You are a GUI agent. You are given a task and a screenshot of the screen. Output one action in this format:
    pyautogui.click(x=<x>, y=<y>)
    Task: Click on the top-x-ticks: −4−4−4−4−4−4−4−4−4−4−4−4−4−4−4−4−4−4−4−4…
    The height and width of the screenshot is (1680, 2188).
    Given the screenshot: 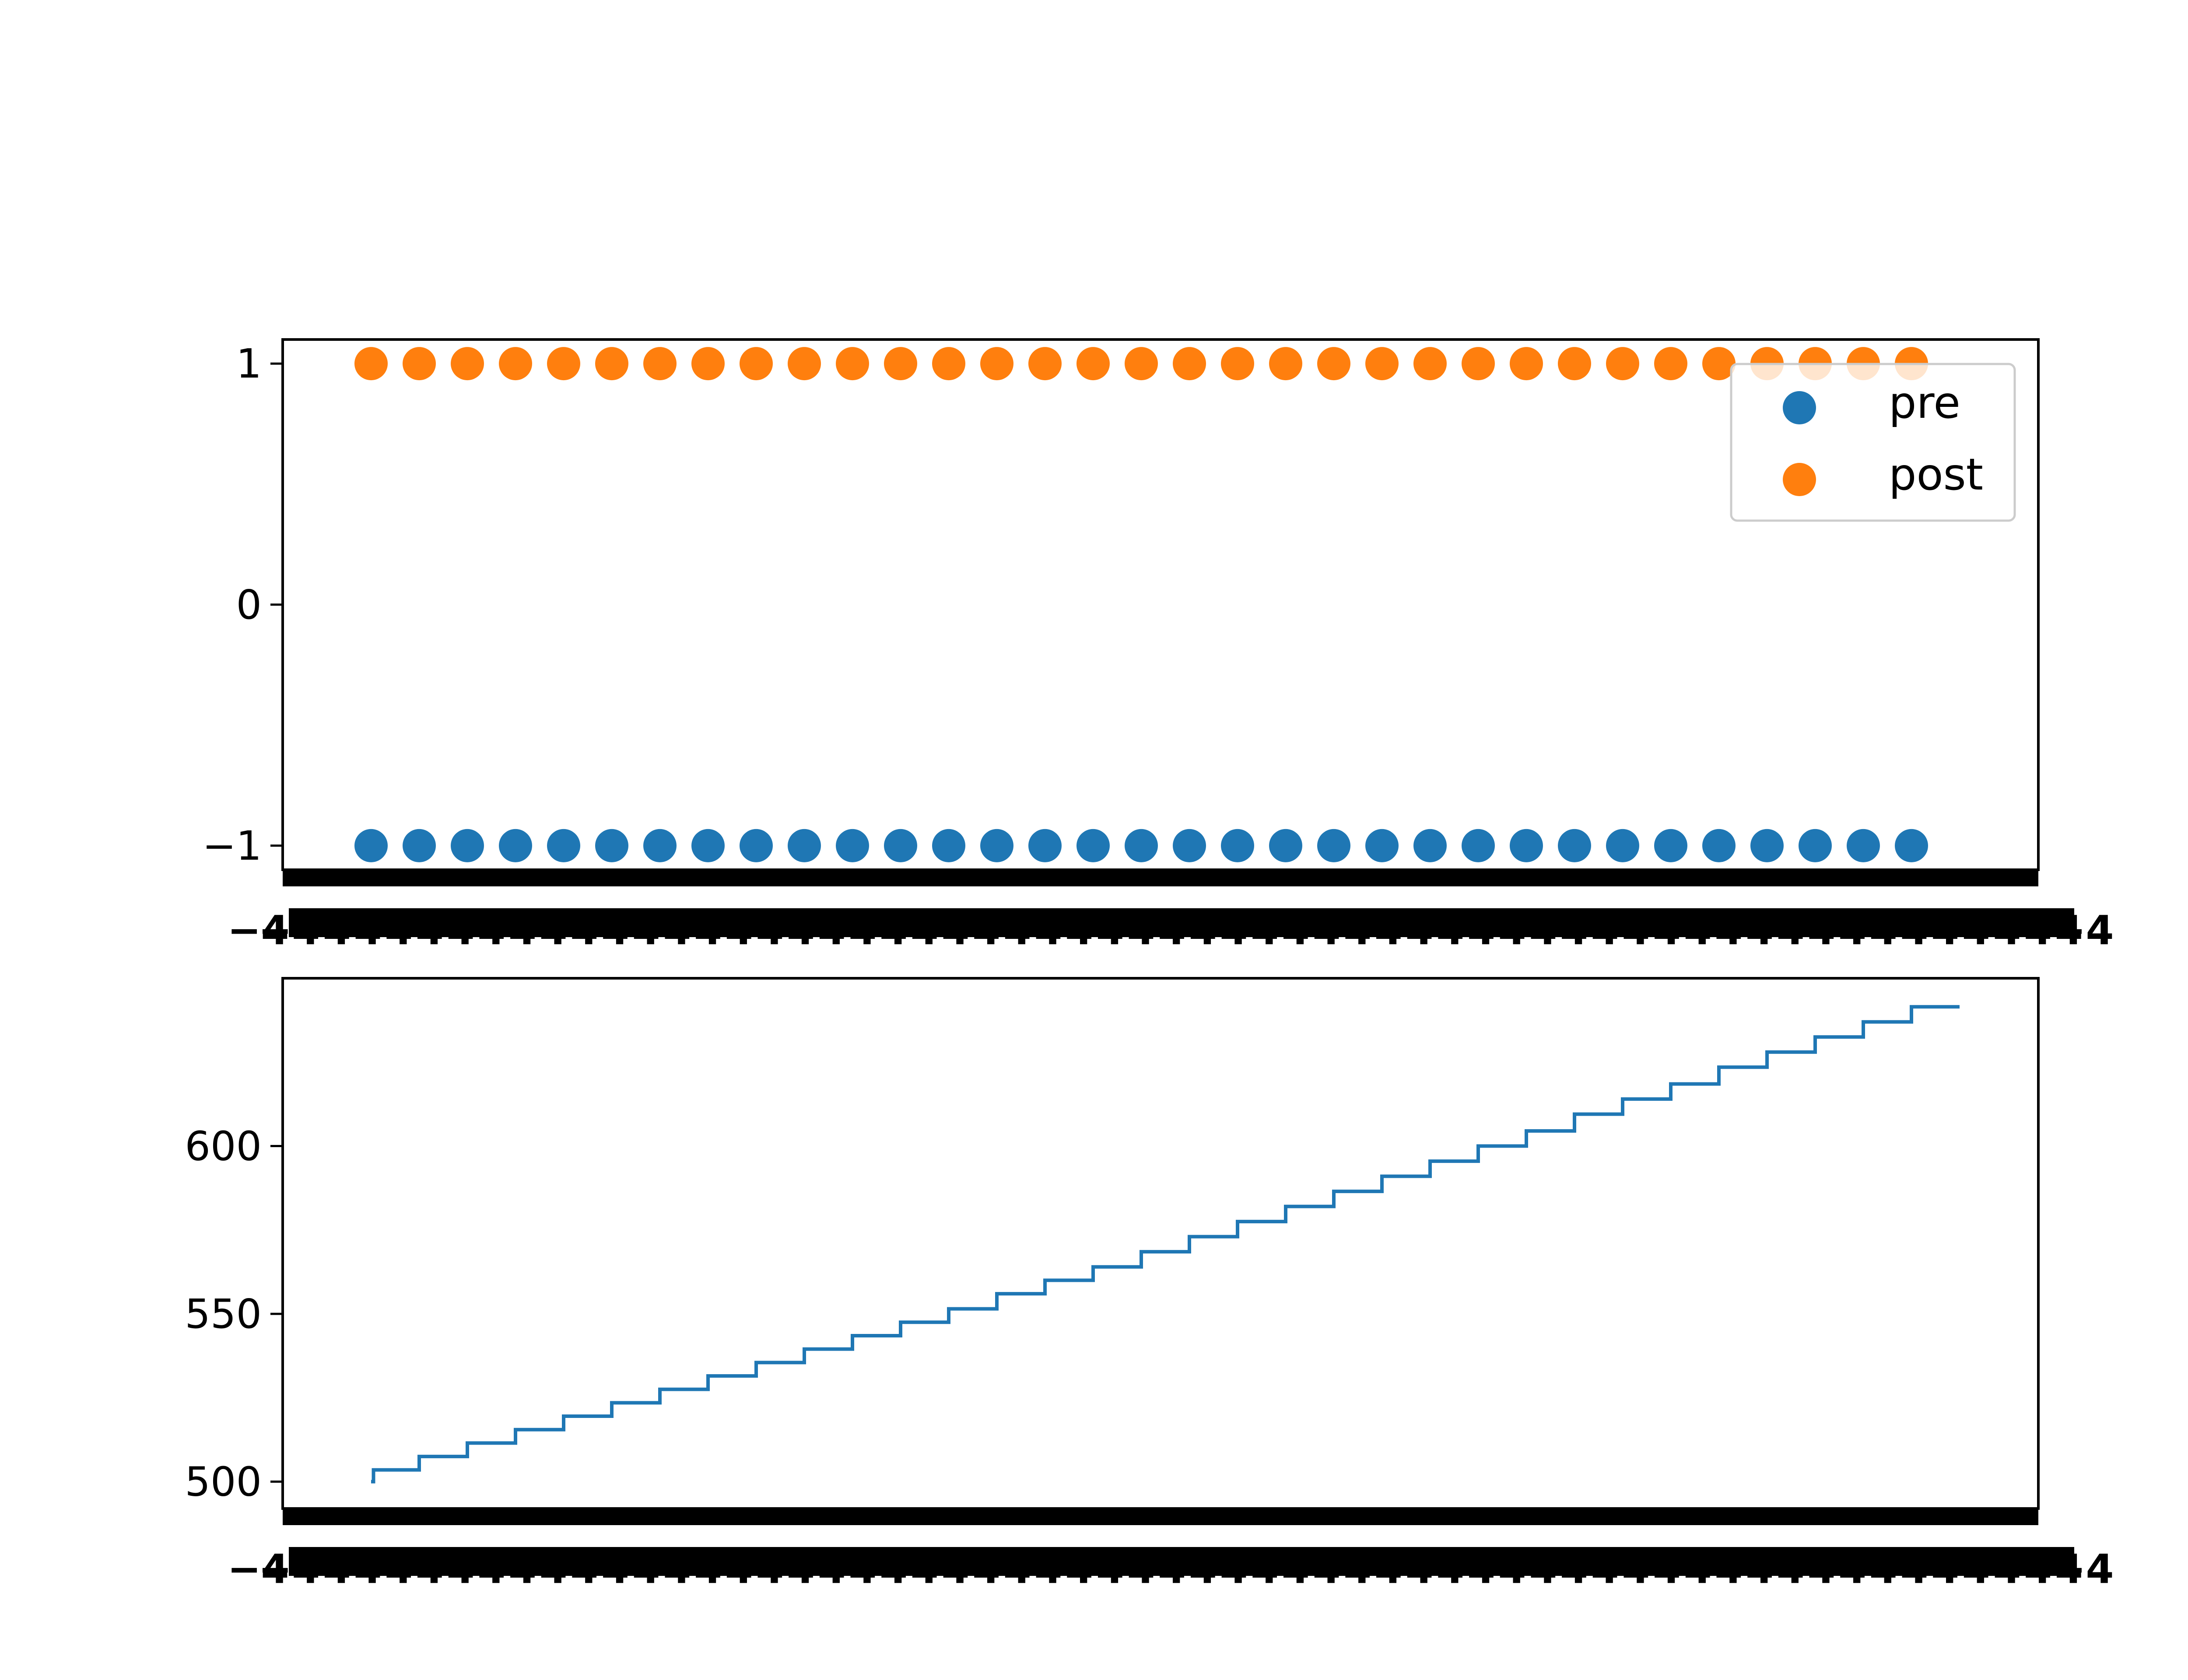 What is the action you would take?
    pyautogui.click(x=1170, y=912)
    